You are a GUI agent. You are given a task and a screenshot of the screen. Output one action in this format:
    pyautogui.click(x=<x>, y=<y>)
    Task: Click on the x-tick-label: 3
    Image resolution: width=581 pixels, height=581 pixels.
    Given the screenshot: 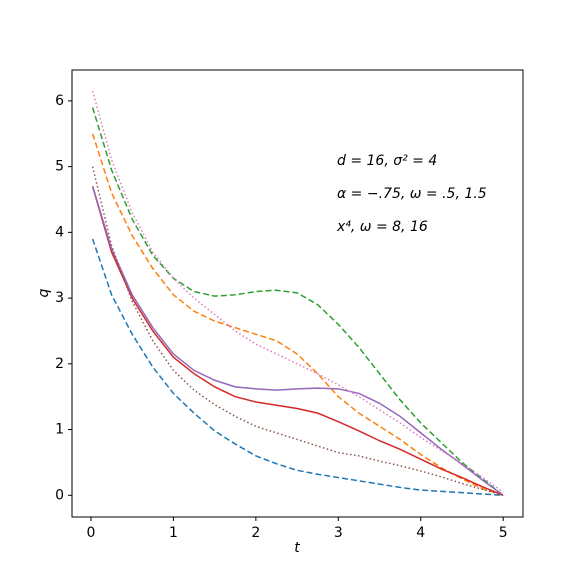 What is the action you would take?
    pyautogui.click(x=338, y=533)
    